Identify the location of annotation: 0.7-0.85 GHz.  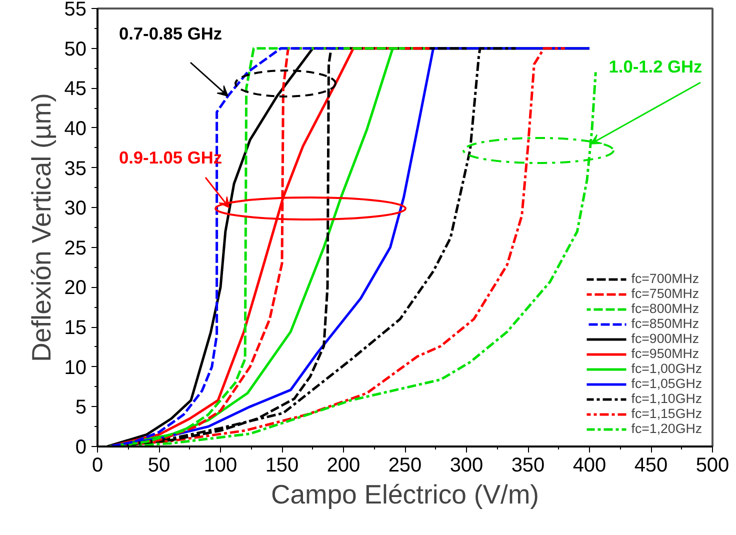
(170, 34).